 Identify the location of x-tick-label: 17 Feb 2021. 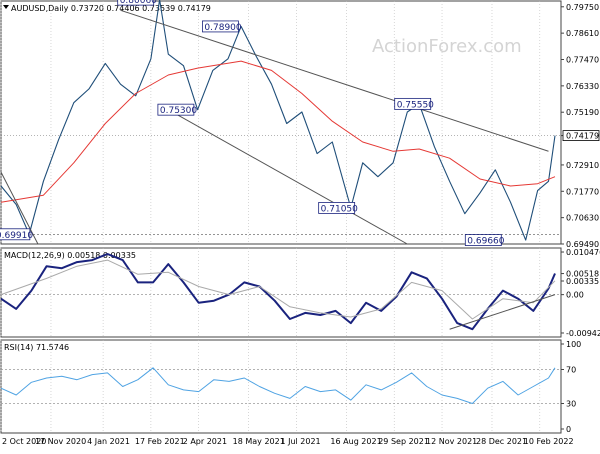
(160, 441).